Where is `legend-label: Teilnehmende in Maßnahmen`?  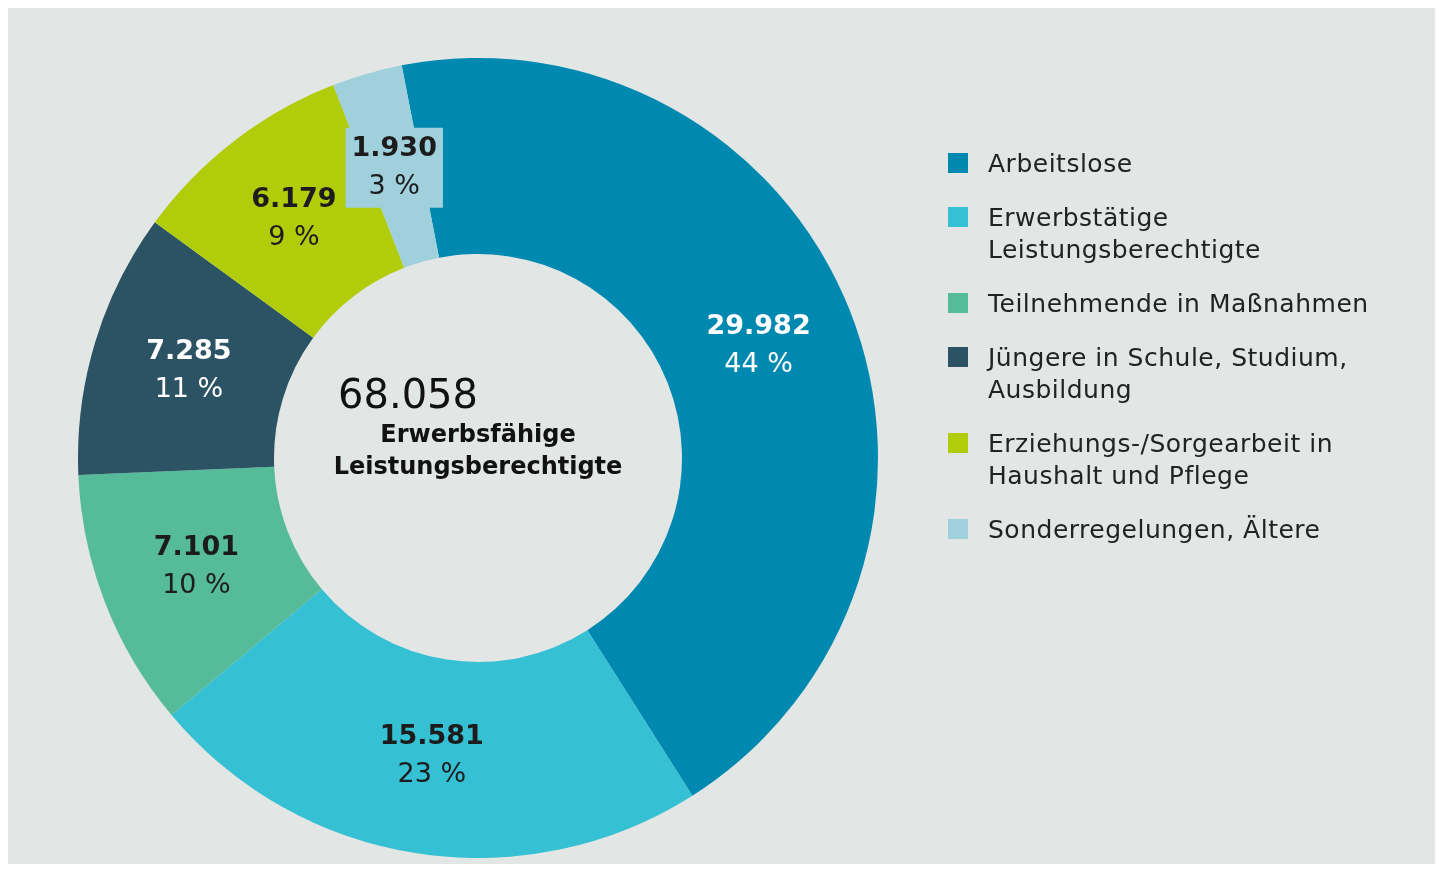 legend-label: Teilnehmende in Maßnahmen is located at coordinates (1178, 304).